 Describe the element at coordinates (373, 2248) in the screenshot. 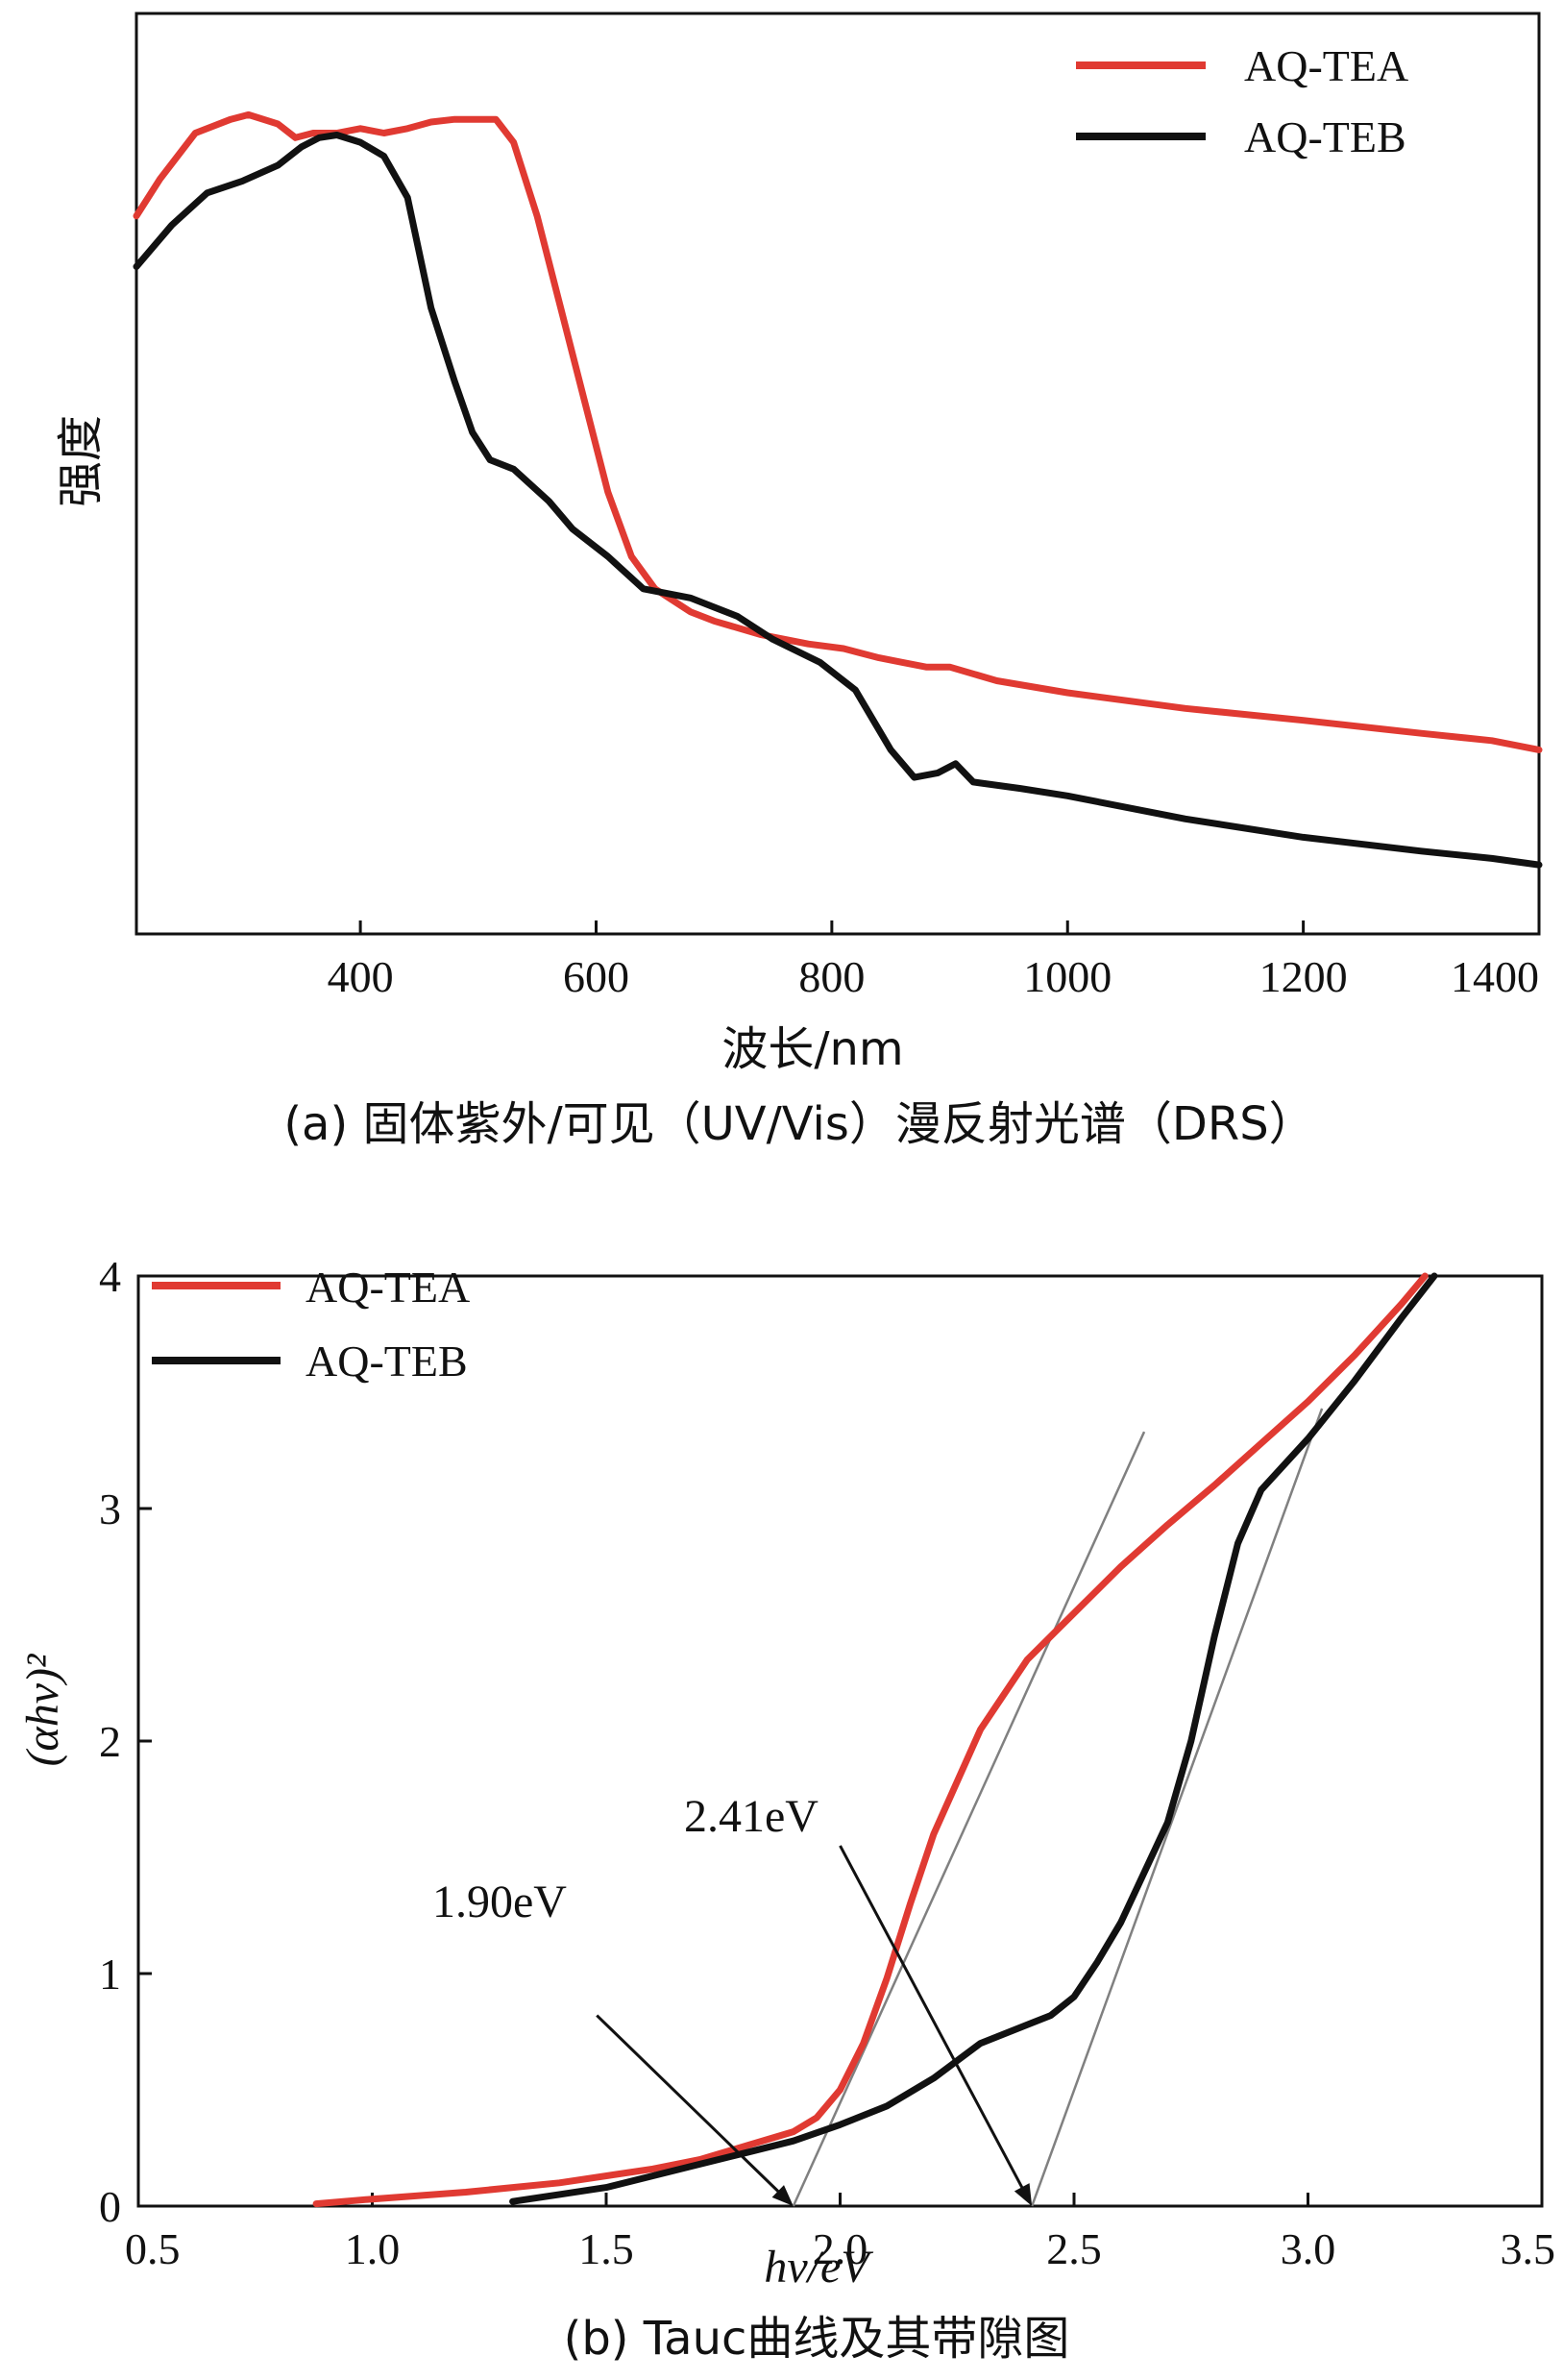

I see `tauc-x-tick-label-1: 1.0` at that location.